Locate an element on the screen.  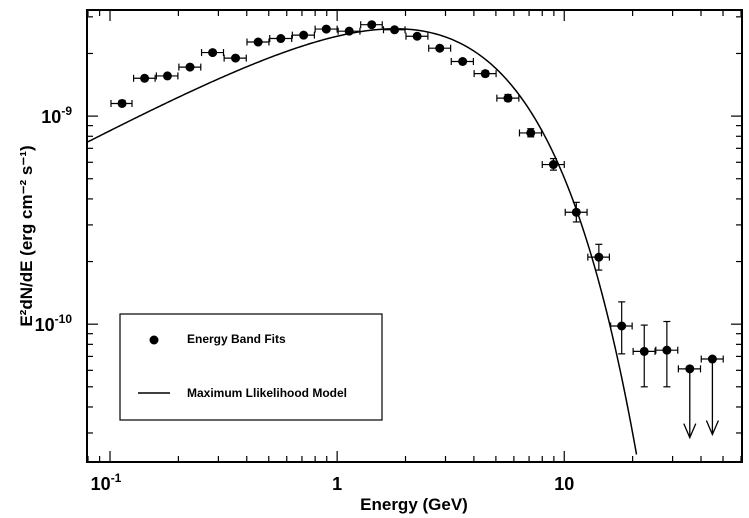
legend-label-line: Maximum Llikelihood Model is located at coordinates (267, 393).